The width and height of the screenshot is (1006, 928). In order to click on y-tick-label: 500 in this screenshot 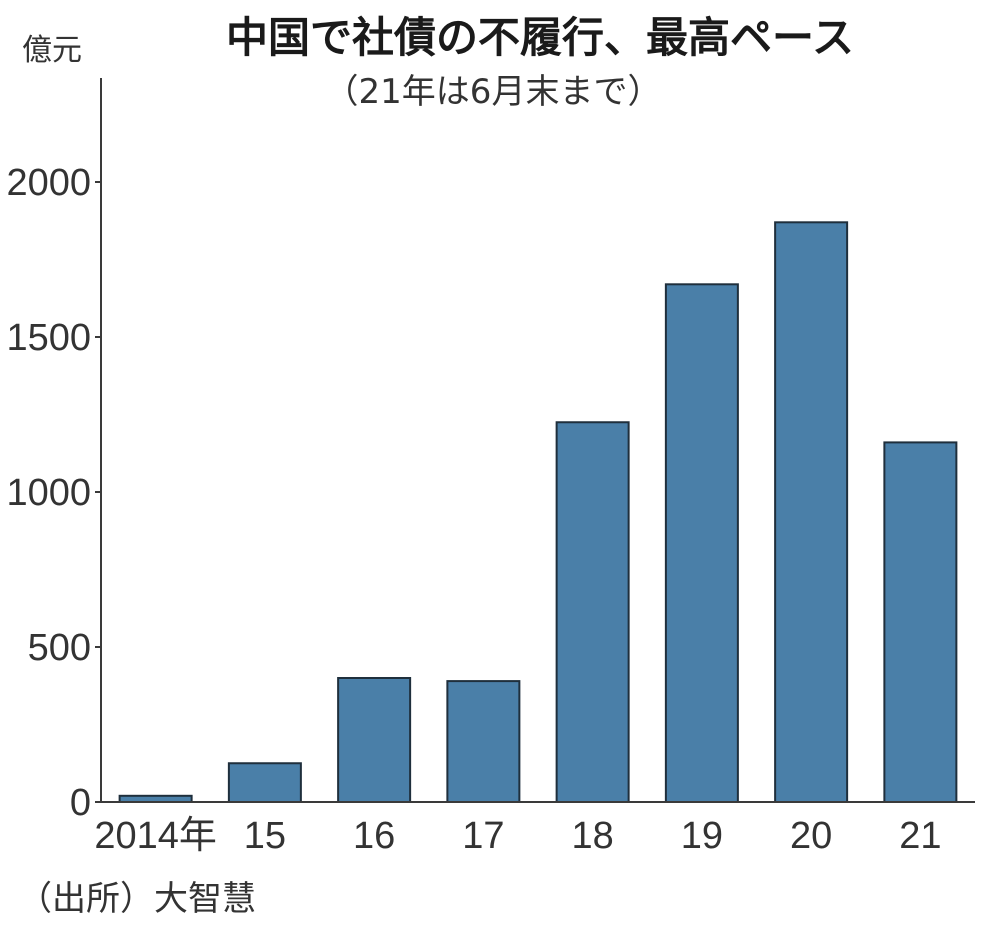, I will do `click(59, 648)`.